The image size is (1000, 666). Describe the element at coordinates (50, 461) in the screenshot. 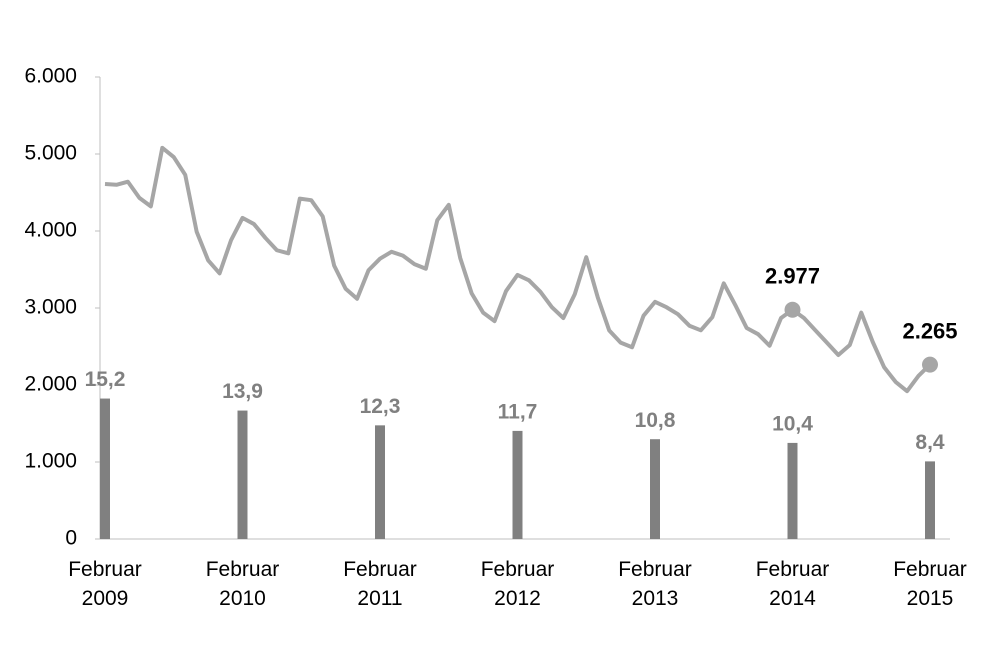

I see `y-tick-label: 1.000` at that location.